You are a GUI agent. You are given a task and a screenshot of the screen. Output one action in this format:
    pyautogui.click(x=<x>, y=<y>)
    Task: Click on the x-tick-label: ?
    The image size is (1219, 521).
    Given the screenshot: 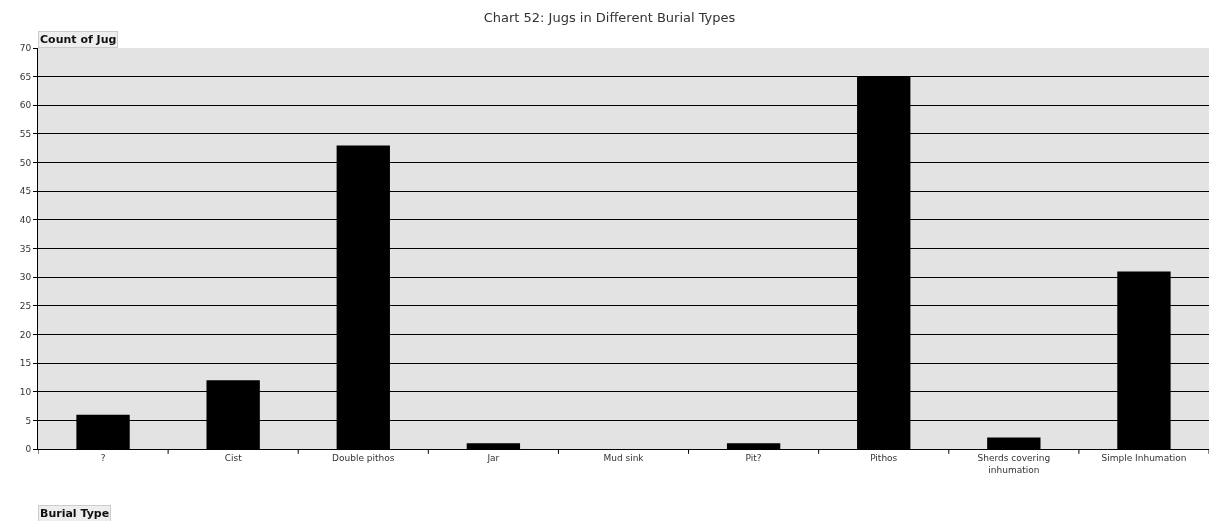 What is the action you would take?
    pyautogui.click(x=103, y=457)
    